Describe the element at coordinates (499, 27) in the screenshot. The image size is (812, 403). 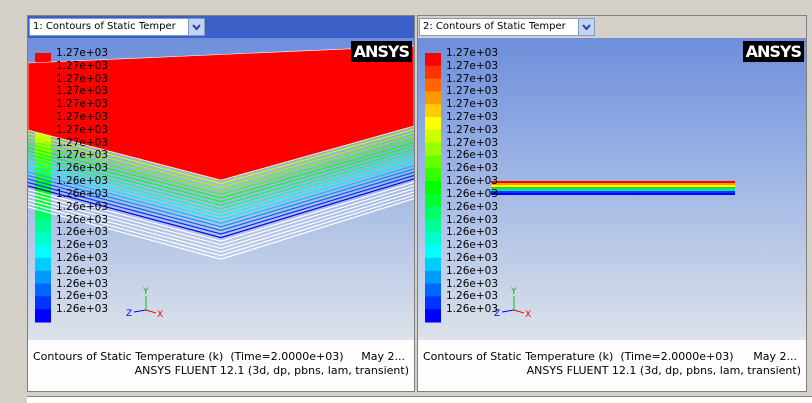
I see `view-dropdown: 2: Contours of Static Temper` at that location.